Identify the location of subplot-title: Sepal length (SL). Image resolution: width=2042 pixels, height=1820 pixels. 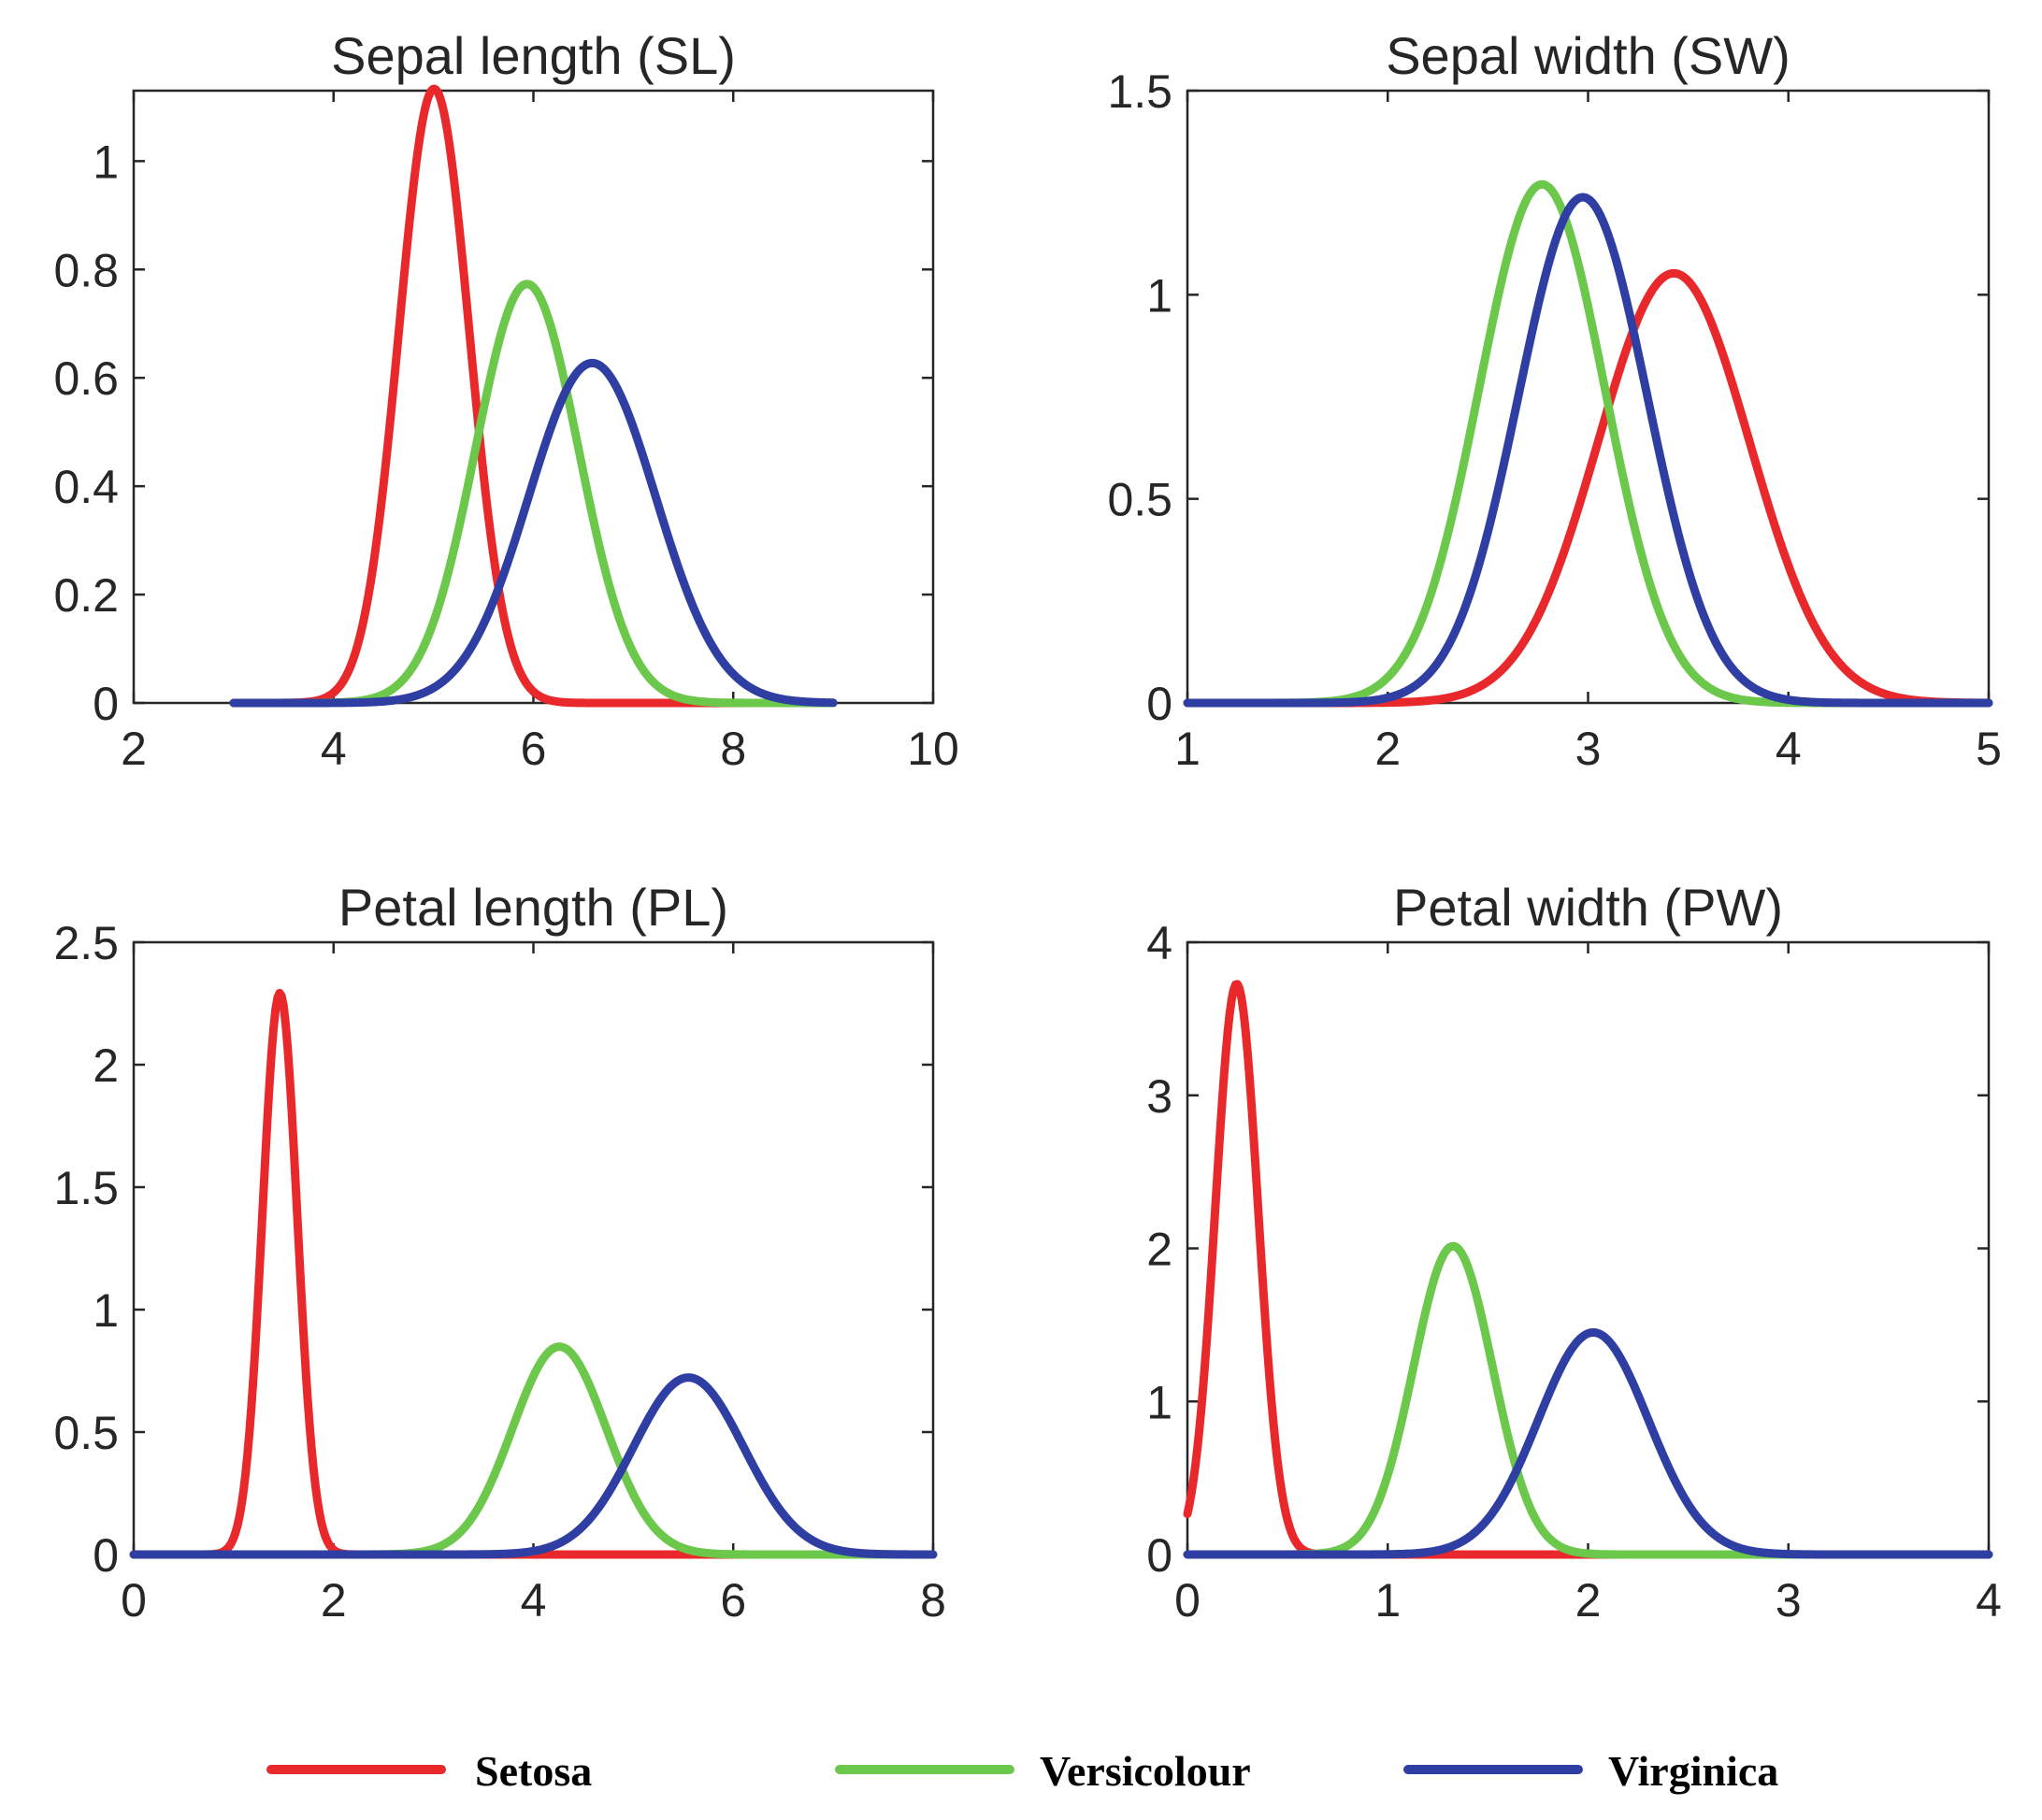
(534, 55).